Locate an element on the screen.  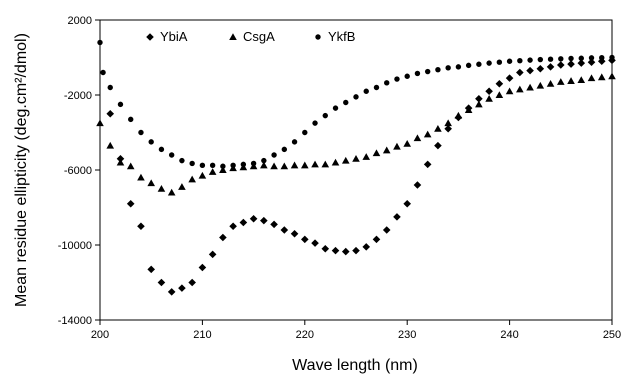
y-tick-label: -14000 is located at coordinates (75, 321).